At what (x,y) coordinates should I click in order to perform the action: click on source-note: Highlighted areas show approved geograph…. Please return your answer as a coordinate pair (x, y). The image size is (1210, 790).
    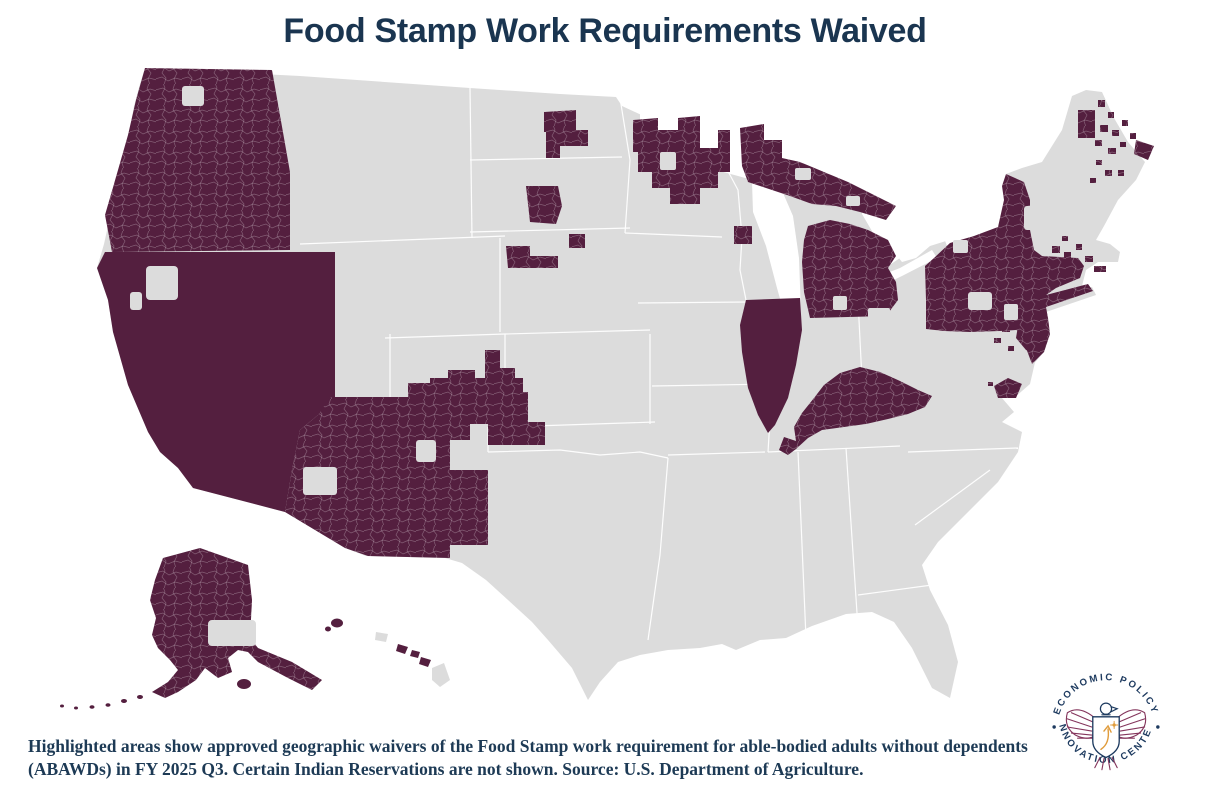
    Looking at the image, I should click on (528, 757).